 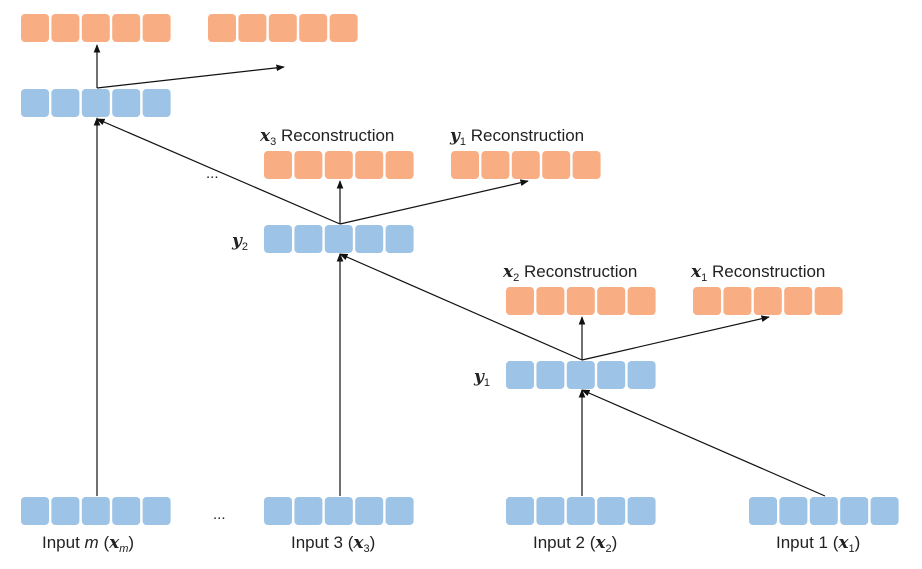 I want to click on label-input-m: Input m (xm), so click(x=88, y=544).